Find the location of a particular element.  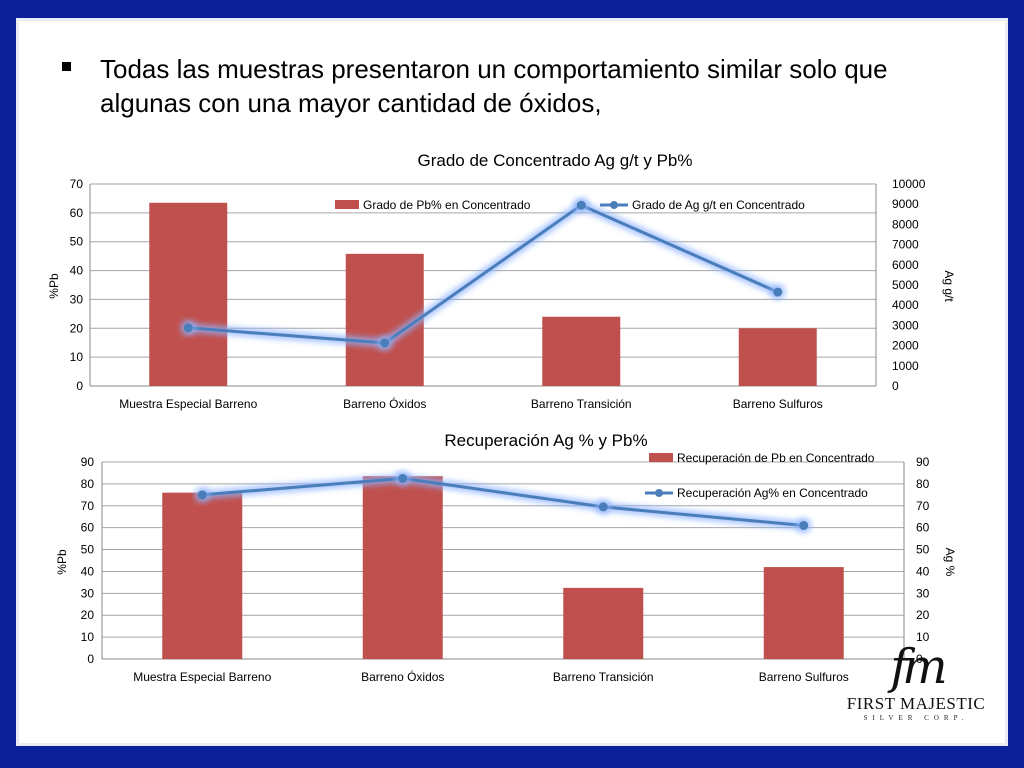

legend-line-label: Recuperación Ag% en Concentrado is located at coordinates (772, 493).